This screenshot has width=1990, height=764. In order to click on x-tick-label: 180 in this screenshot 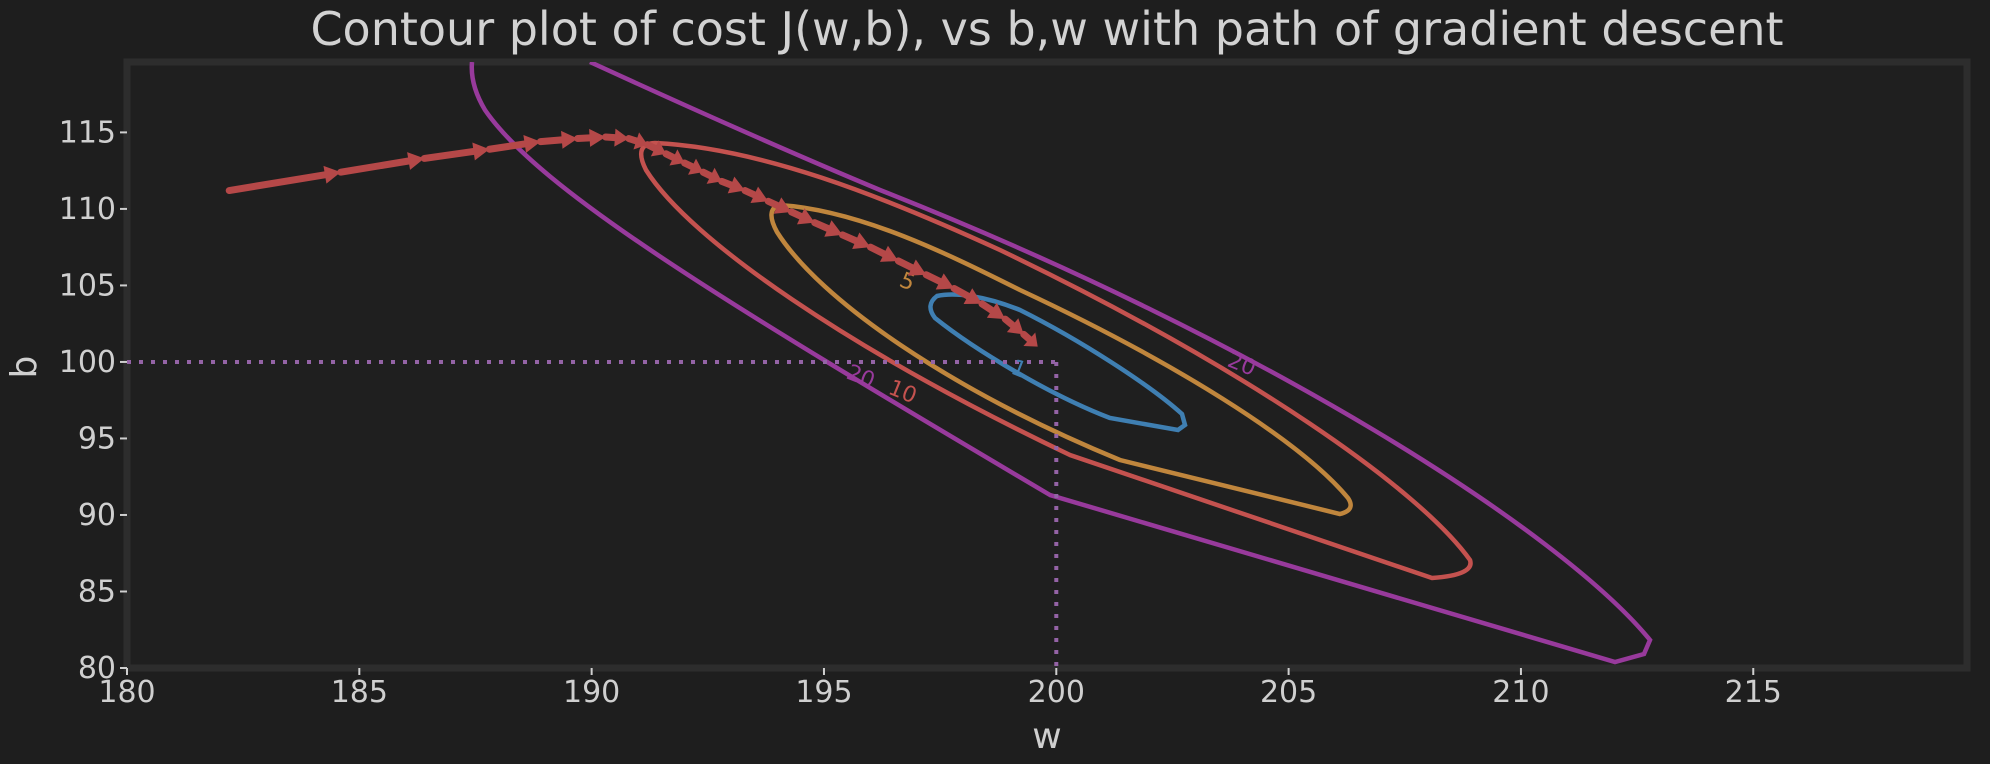, I will do `click(126, 692)`.